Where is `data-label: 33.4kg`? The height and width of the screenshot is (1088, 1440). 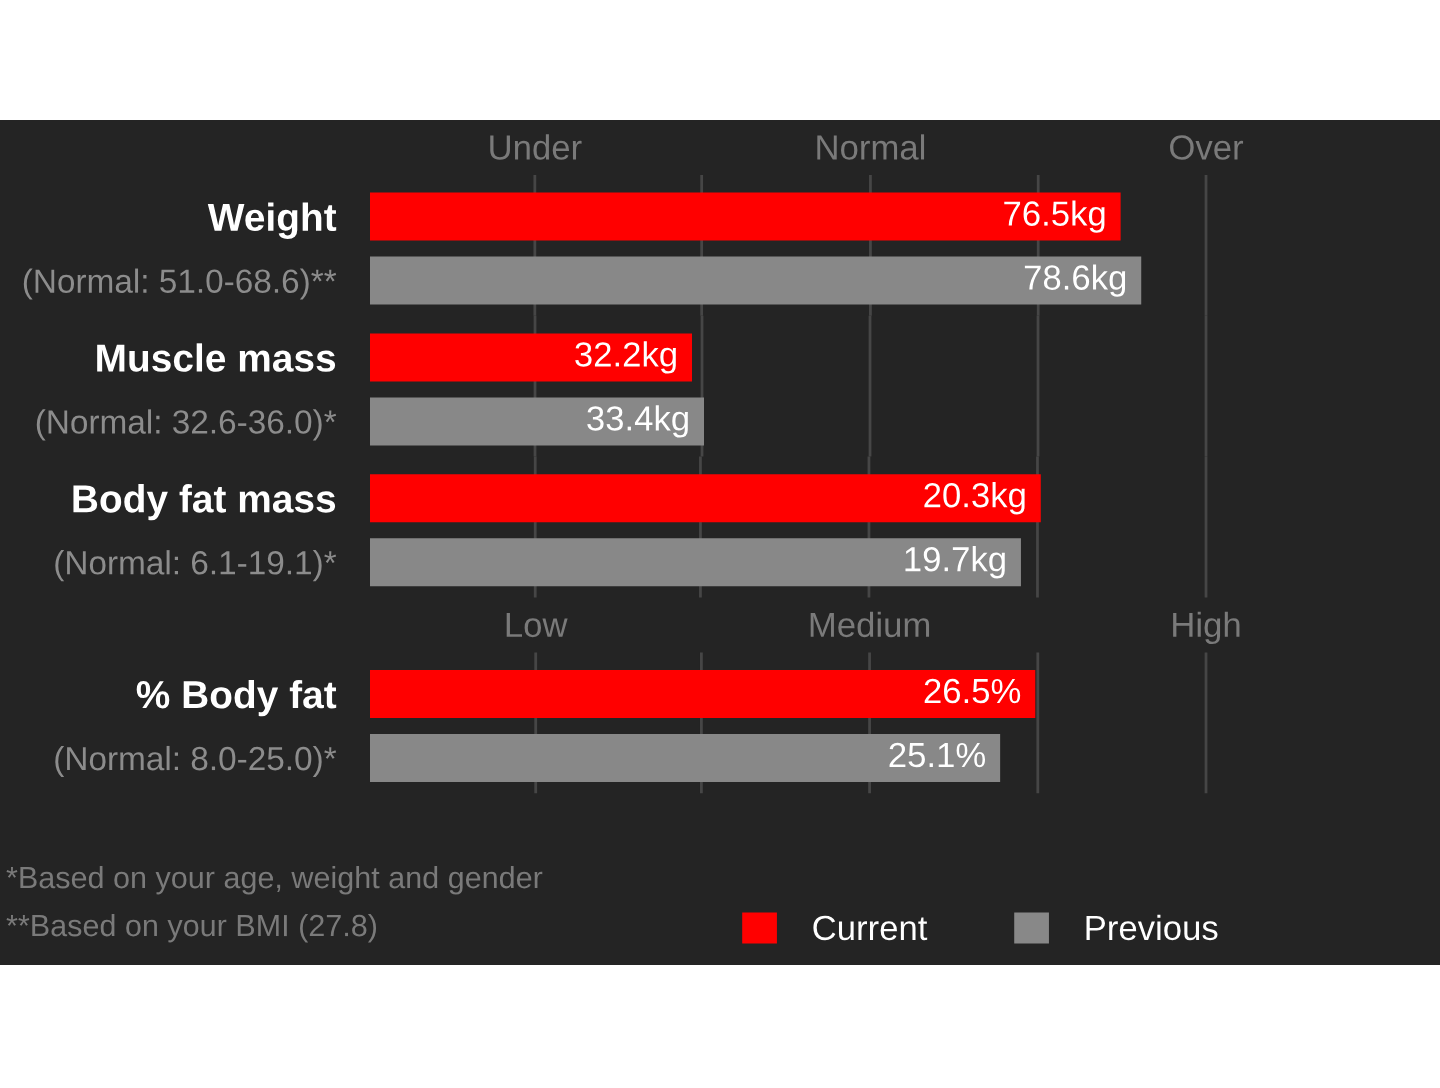 data-label: 33.4kg is located at coordinates (637, 421).